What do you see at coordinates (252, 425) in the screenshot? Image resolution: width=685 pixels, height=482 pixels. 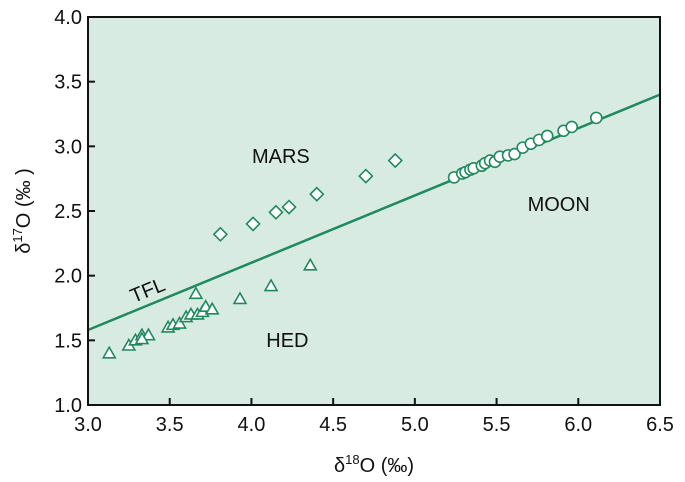 I see `x-tick-label: 4.0` at bounding box center [252, 425].